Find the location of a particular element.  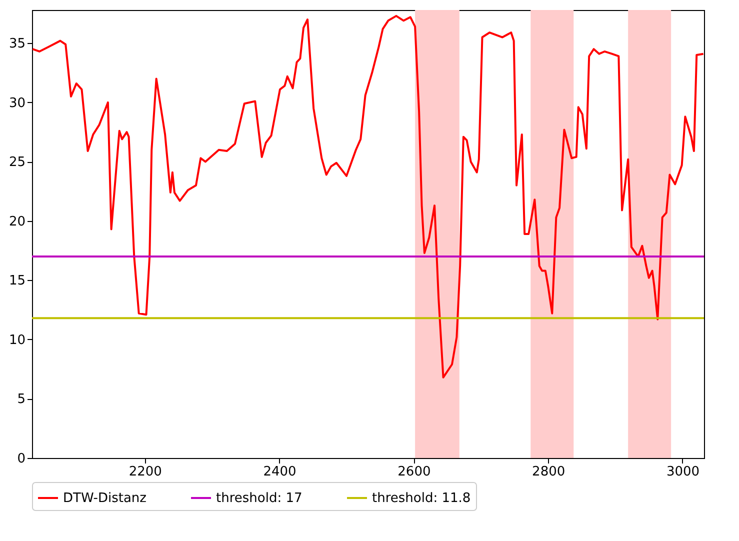

legend-label: DTW-Distanz is located at coordinates (105, 498).